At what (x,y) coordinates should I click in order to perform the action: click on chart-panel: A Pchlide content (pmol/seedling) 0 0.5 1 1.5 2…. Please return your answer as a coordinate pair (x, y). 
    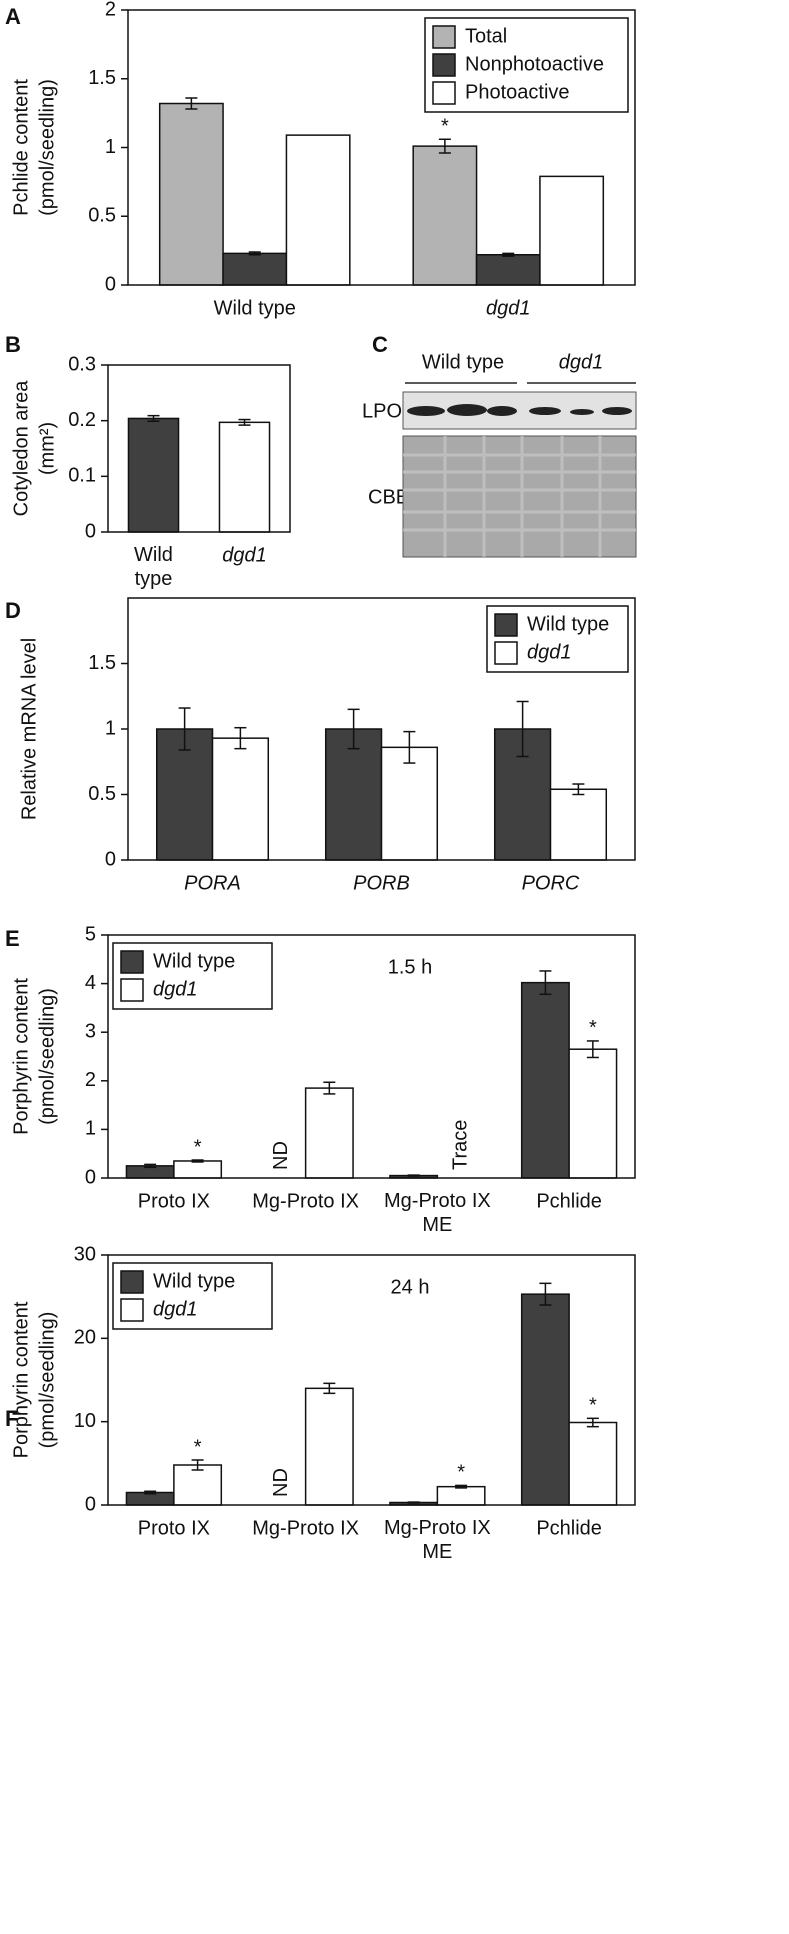
    Looking at the image, I should click on (320, 159).